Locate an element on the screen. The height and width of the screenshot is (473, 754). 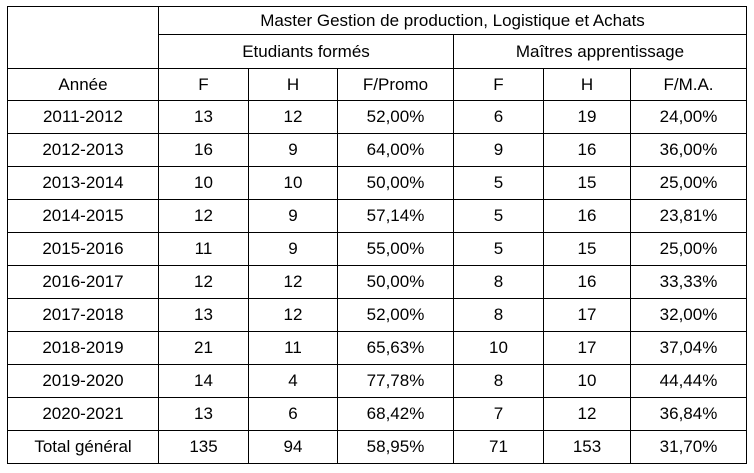
data-cell: 68,42% is located at coordinates (395, 414).